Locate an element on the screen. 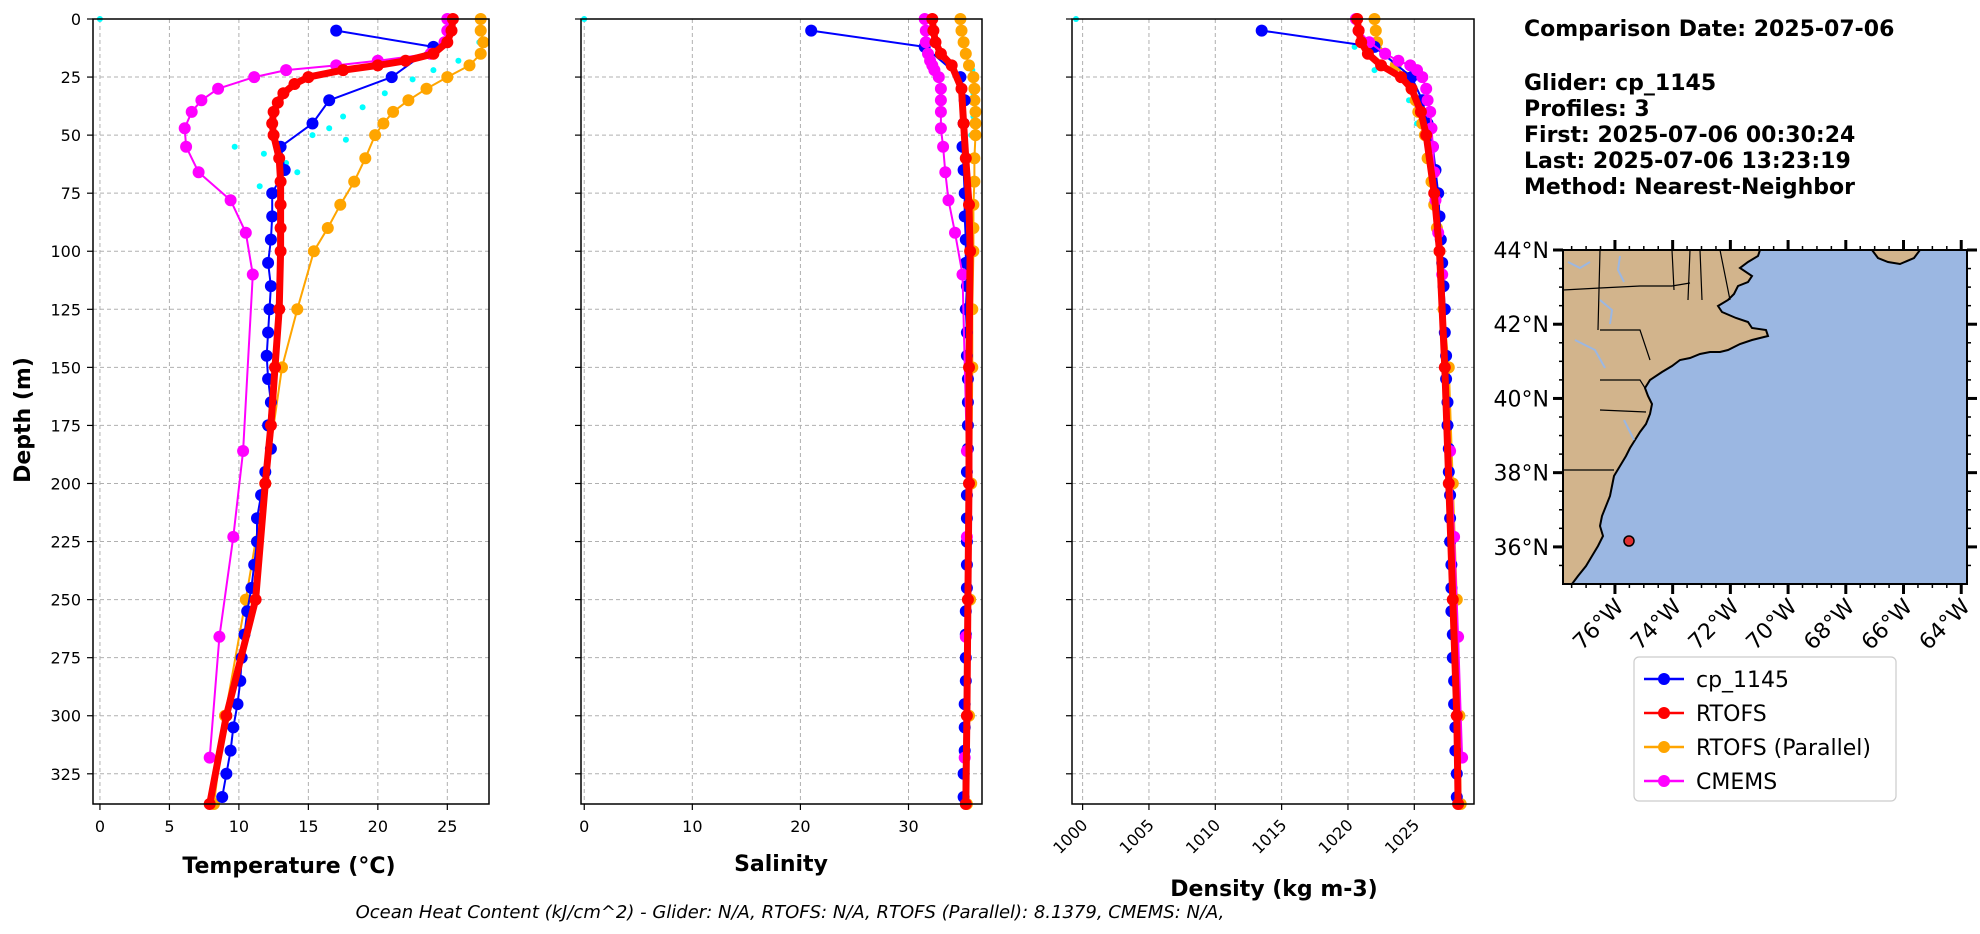  x-tick-label: 20 is located at coordinates (378, 826).